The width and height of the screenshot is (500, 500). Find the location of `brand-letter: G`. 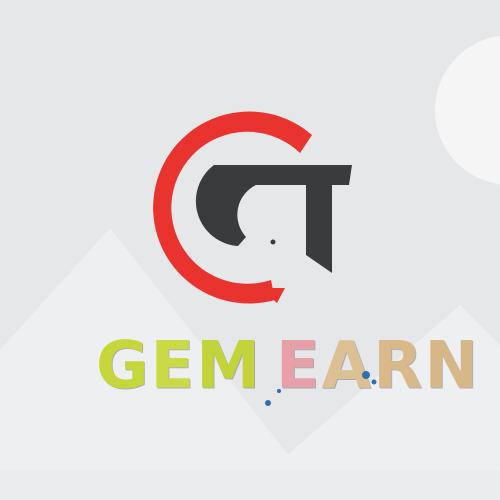

brand-letter: G is located at coordinates (123, 366).